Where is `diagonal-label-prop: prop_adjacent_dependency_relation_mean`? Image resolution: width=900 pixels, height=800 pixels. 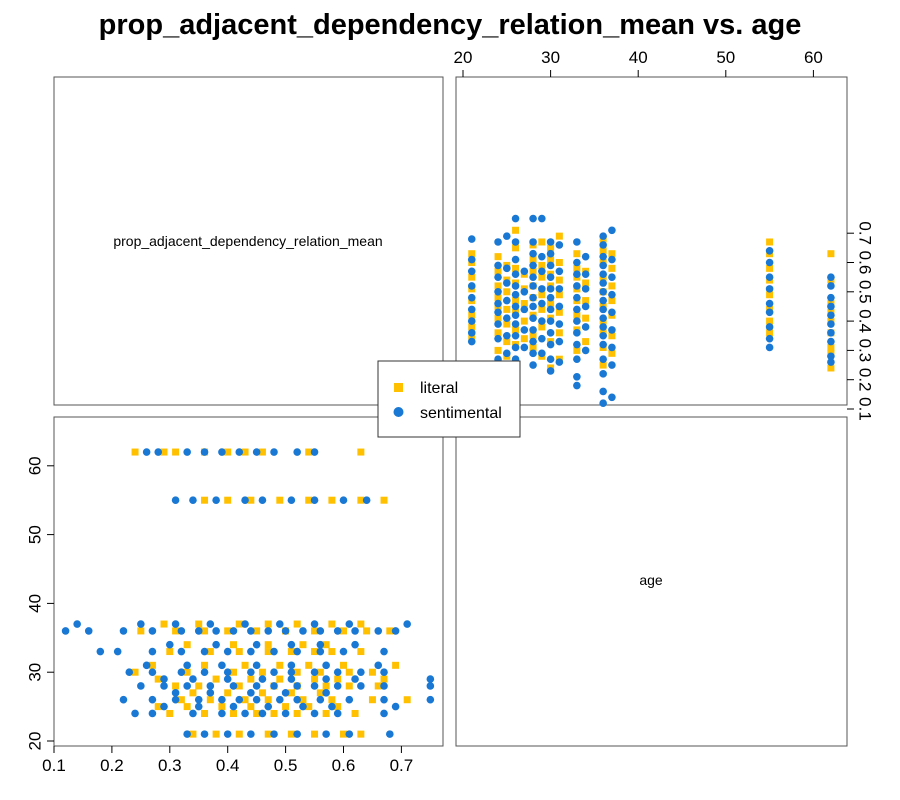 diagonal-label-prop: prop_adjacent_dependency_relation_mean is located at coordinates (247, 241).